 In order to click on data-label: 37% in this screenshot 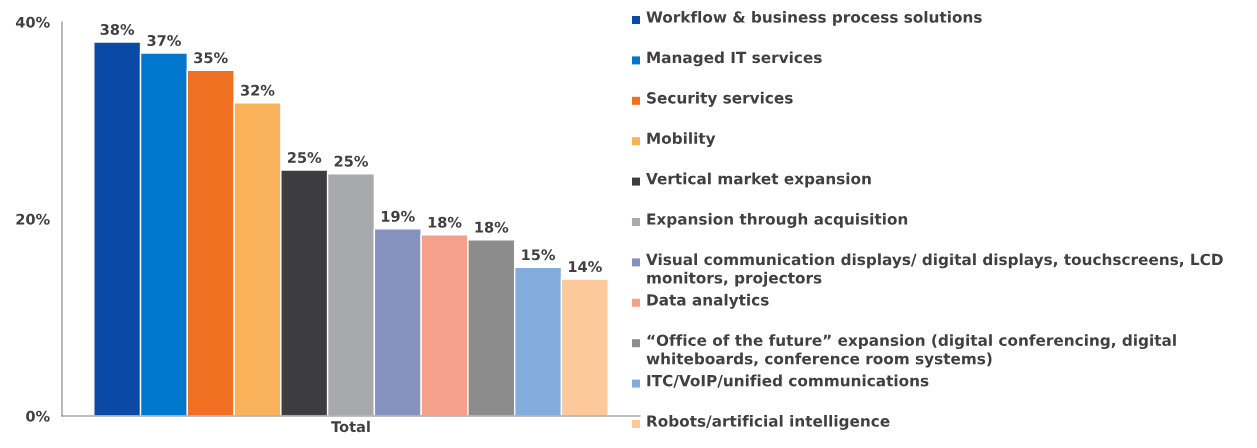, I will do `click(164, 41)`.